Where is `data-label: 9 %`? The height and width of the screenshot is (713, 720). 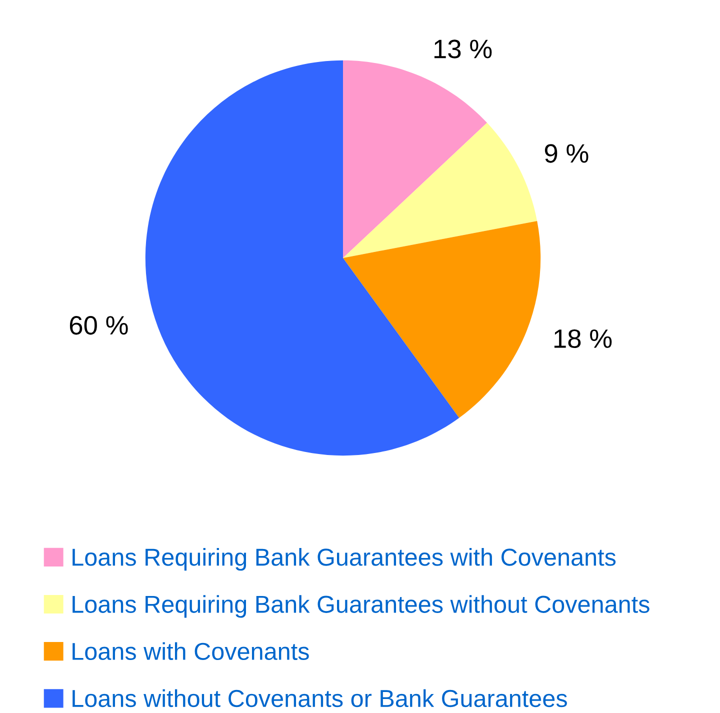 data-label: 9 % is located at coordinates (566, 153).